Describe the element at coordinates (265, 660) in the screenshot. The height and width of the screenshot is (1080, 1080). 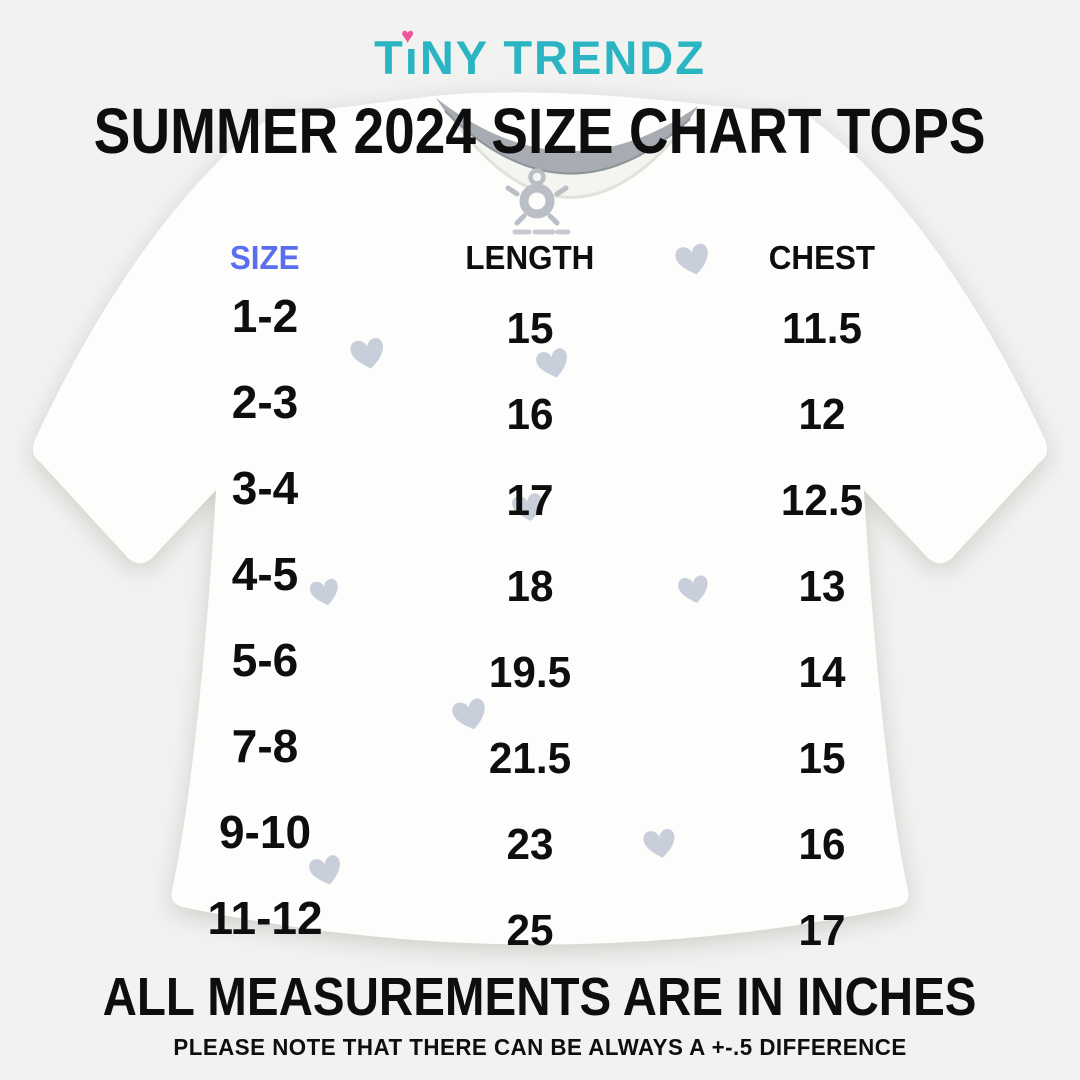
I see `size-cell: 5-6` at that location.